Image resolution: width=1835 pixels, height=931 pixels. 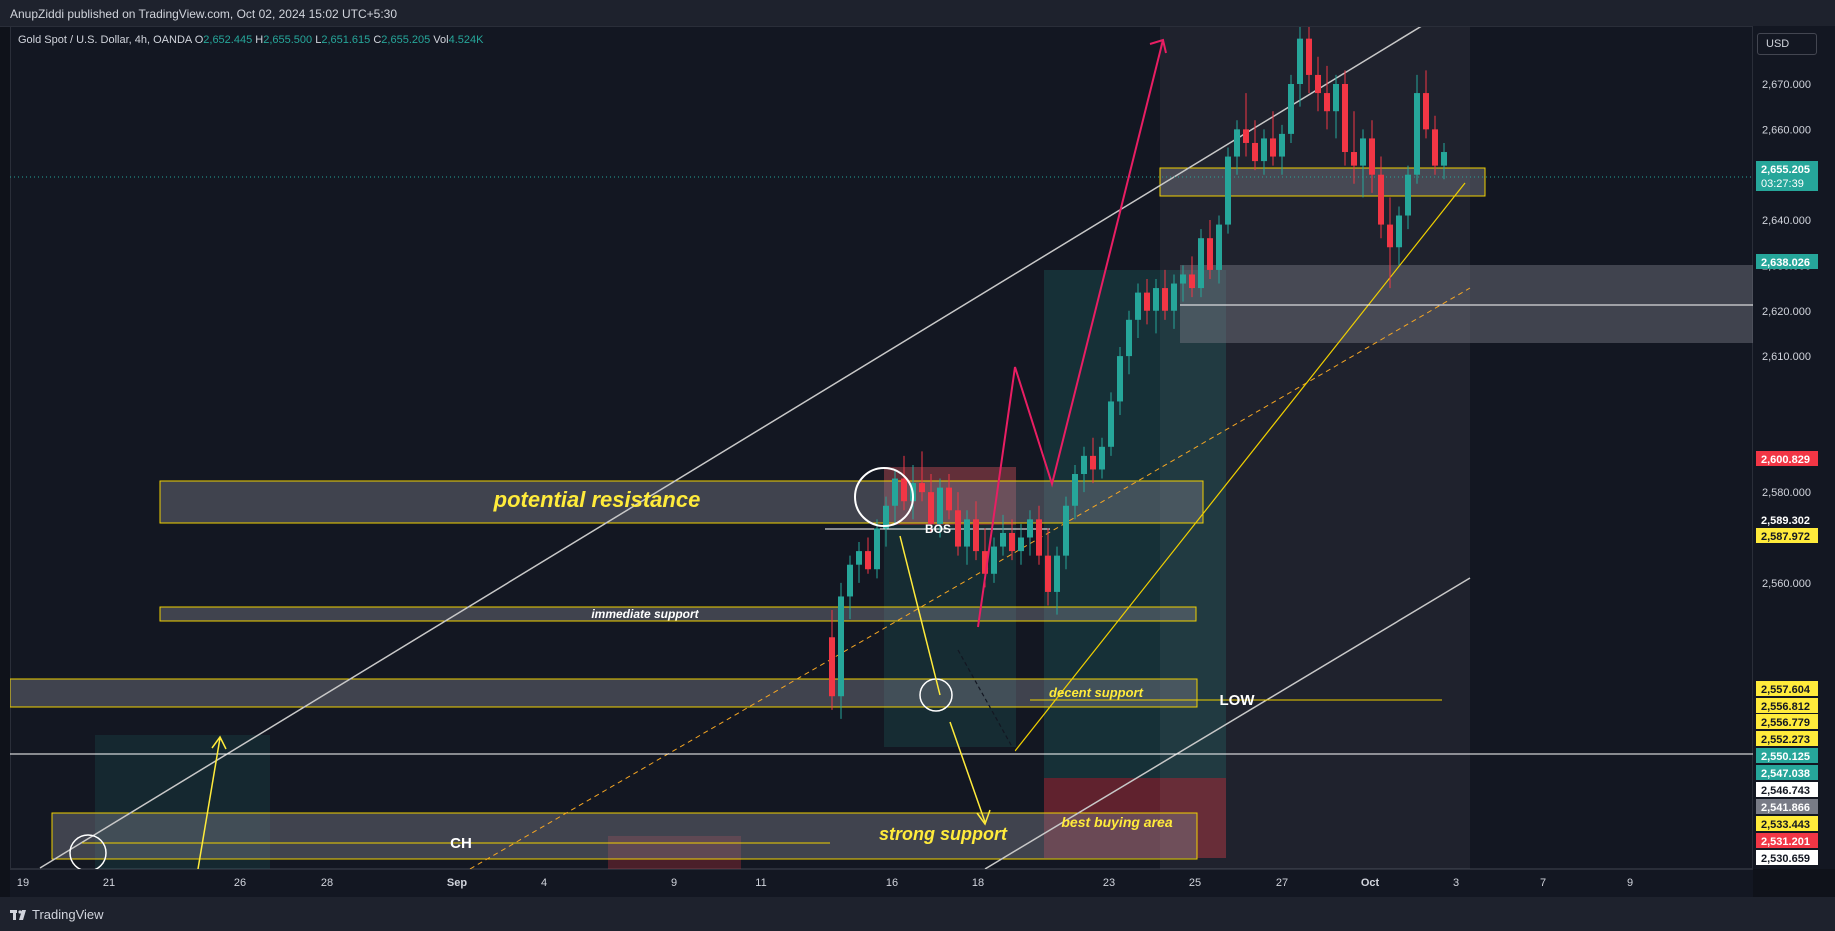 What do you see at coordinates (199, 40) in the screenshot?
I see `open-label: O` at bounding box center [199, 40].